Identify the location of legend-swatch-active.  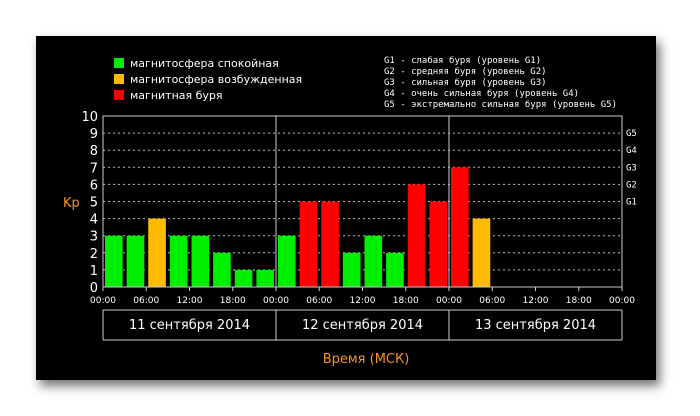
(119, 79).